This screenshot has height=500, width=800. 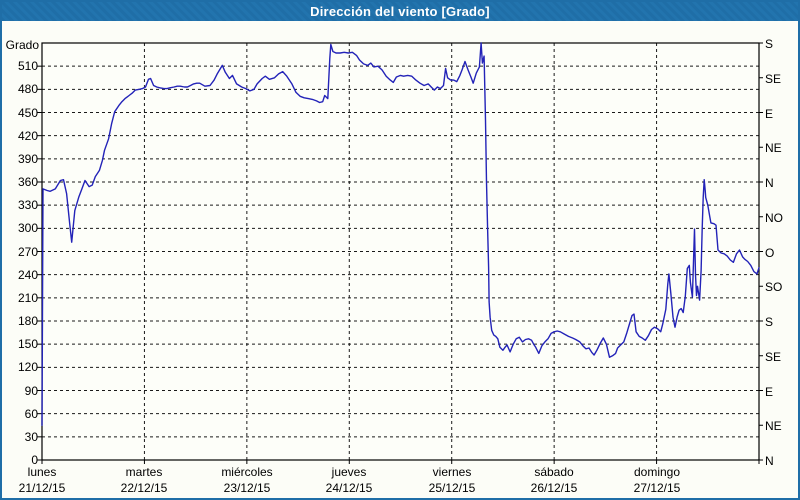 I want to click on day-date-label: 21/12/15, so click(x=42, y=488).